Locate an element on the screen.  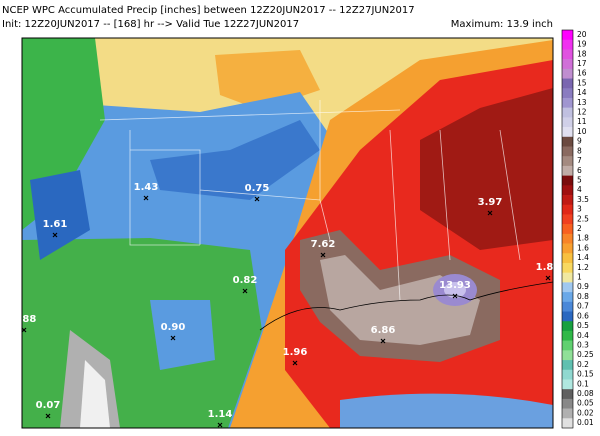
colorbar-label: 1.6 is located at coordinates (583, 247).